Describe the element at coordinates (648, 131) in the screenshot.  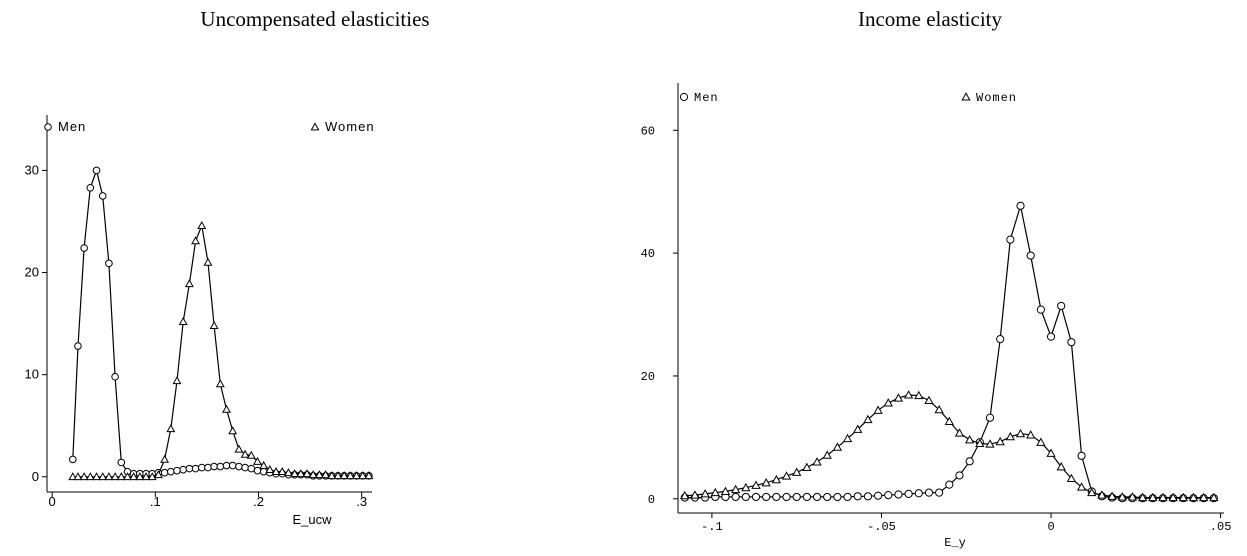
I see `y-tick-label: 60` at that location.